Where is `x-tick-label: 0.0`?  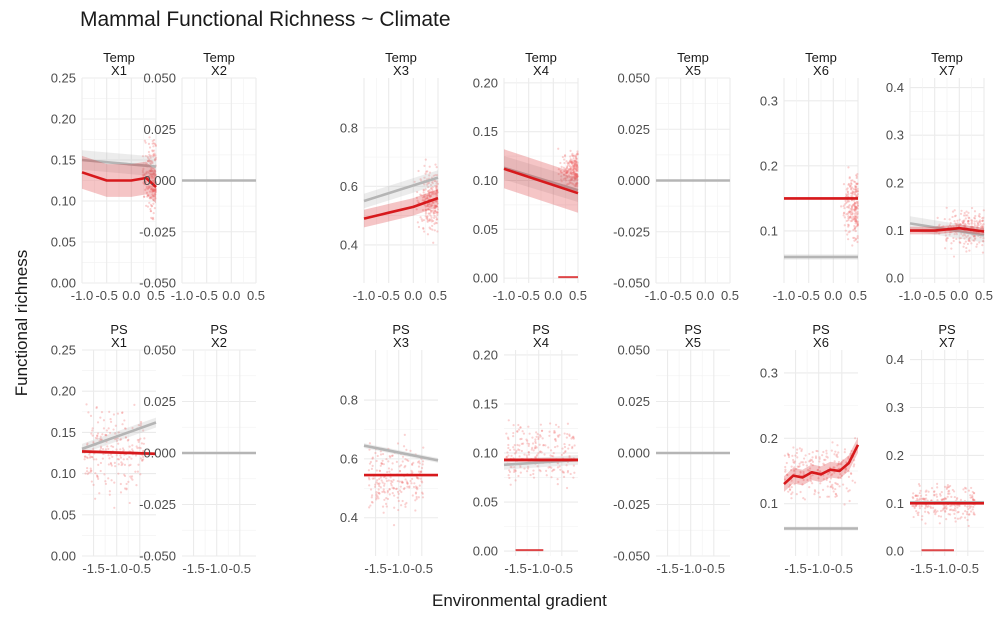
x-tick-label: 0.0 is located at coordinates (131, 295).